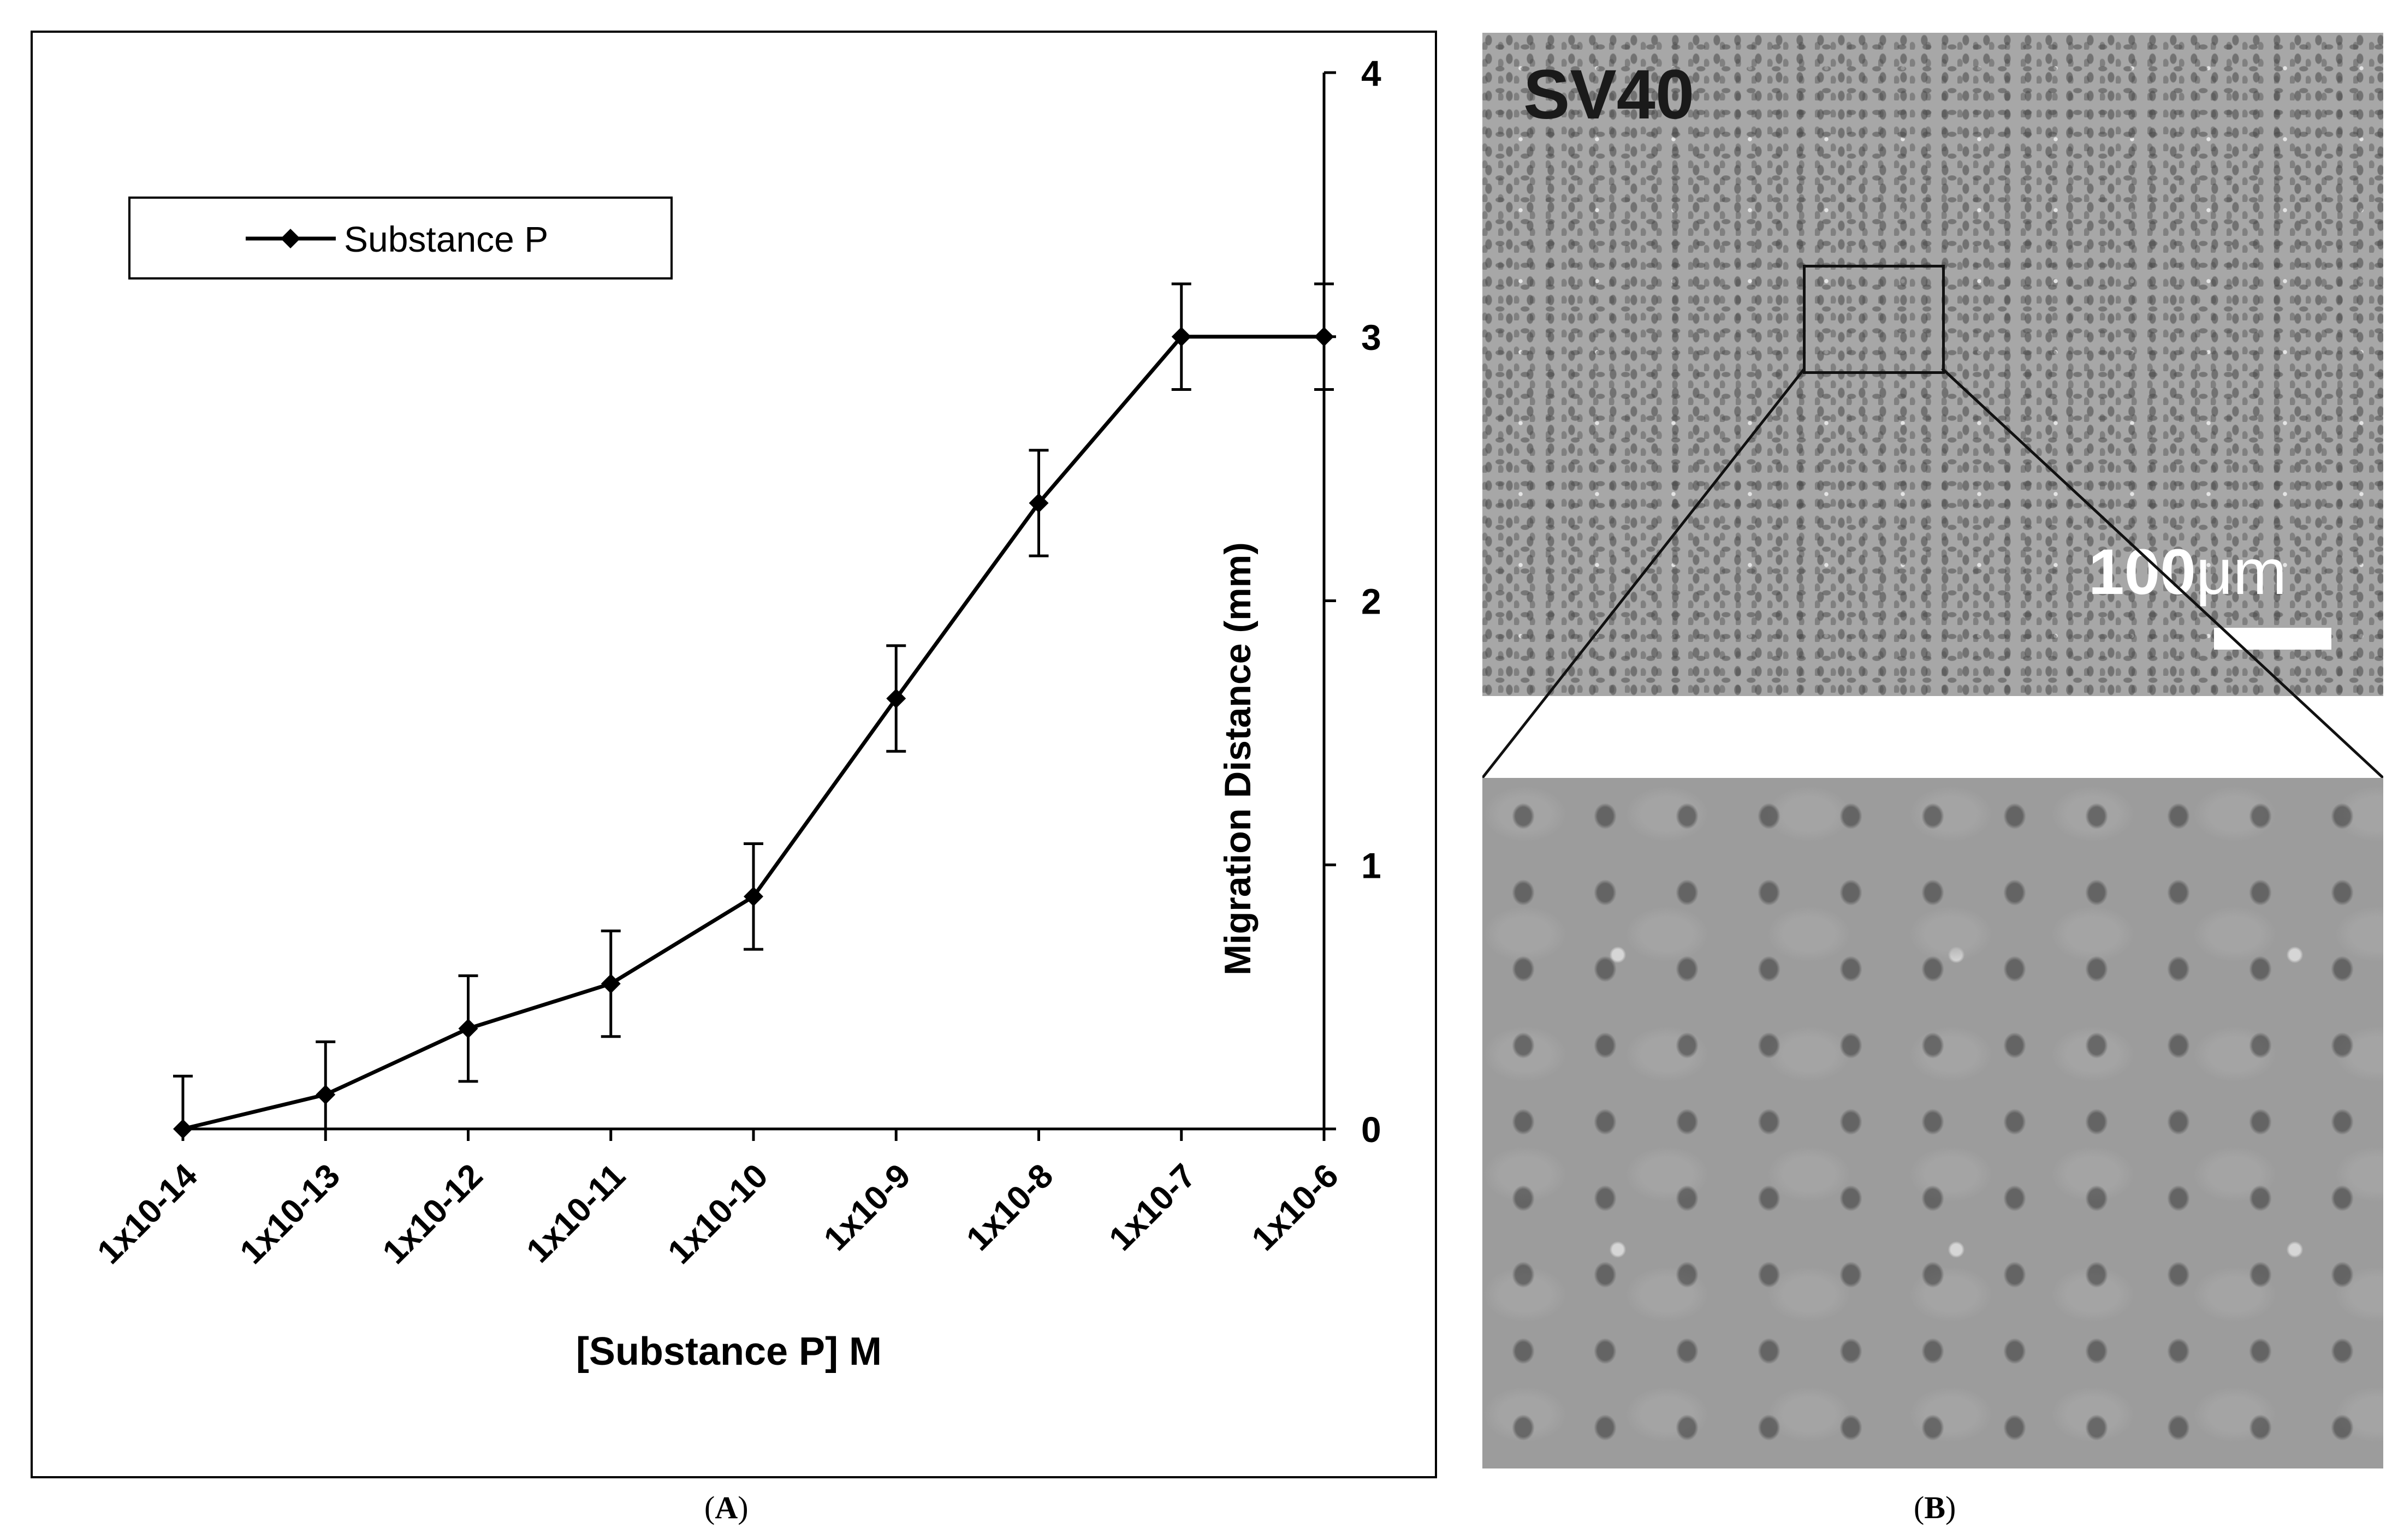 This screenshot has height=1540, width=2404. I want to click on y-tick-label: 2, so click(1371, 602).